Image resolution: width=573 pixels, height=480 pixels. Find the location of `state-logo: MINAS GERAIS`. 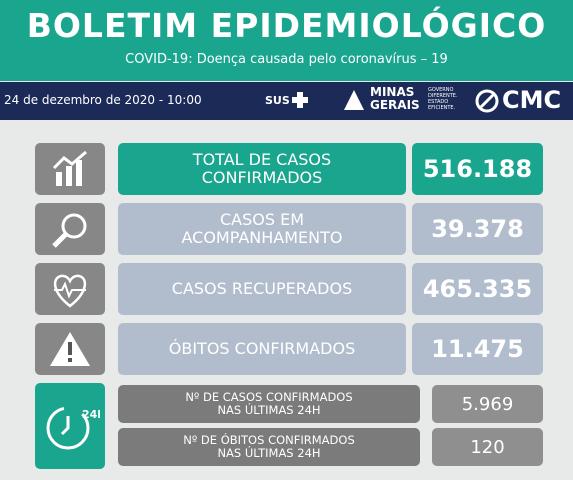

state-logo: MINAS GERAIS is located at coordinates (395, 98).